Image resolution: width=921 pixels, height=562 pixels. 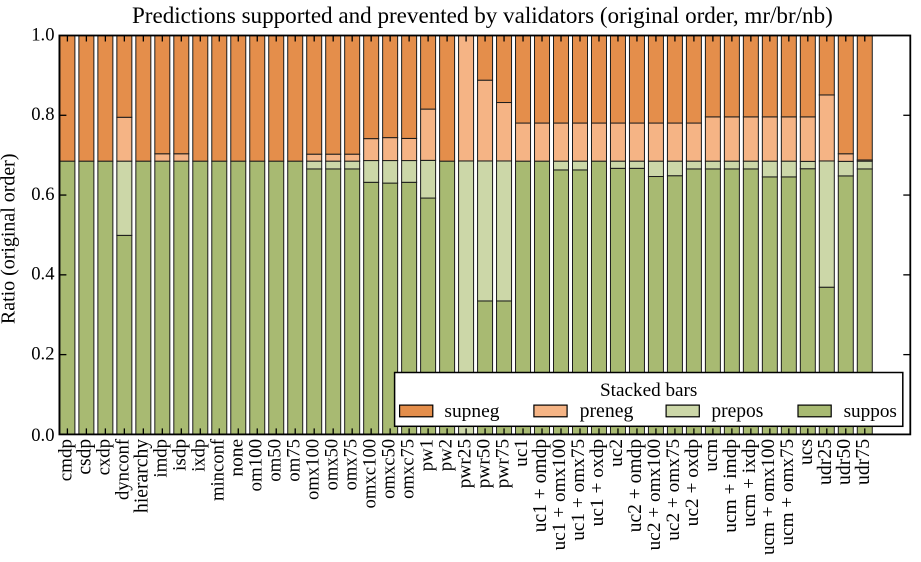 What do you see at coordinates (123, 469) in the screenshot?
I see `svg-text: dynconf` at bounding box center [123, 469].